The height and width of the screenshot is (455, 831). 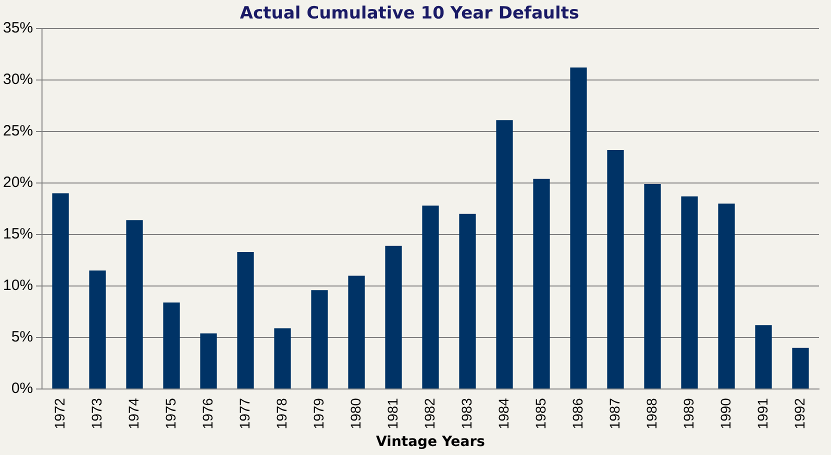 What do you see at coordinates (614, 414) in the screenshot?
I see `x-tick-label: 1987` at bounding box center [614, 414].